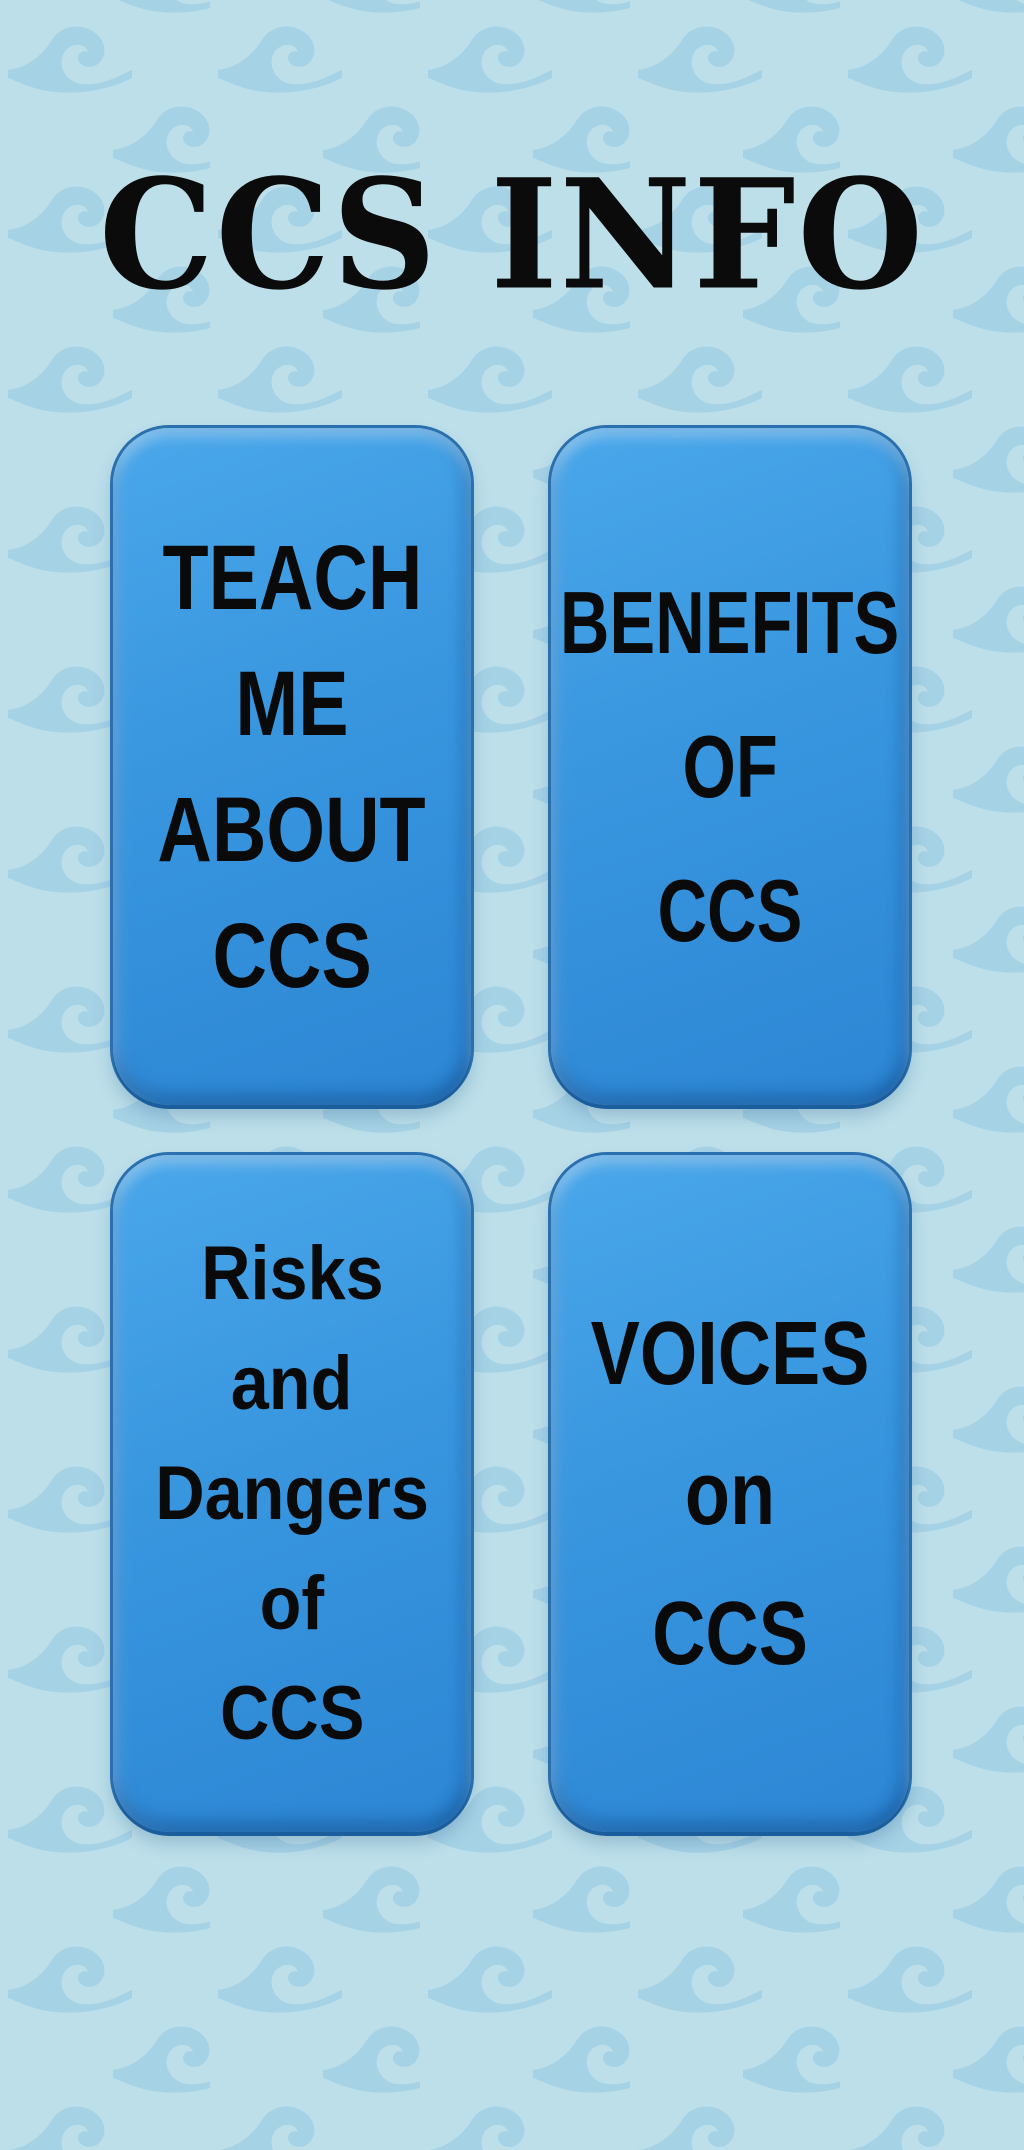 Image resolution: width=1024 pixels, height=2150 pixels. I want to click on card-label-line: OF, so click(730, 766).